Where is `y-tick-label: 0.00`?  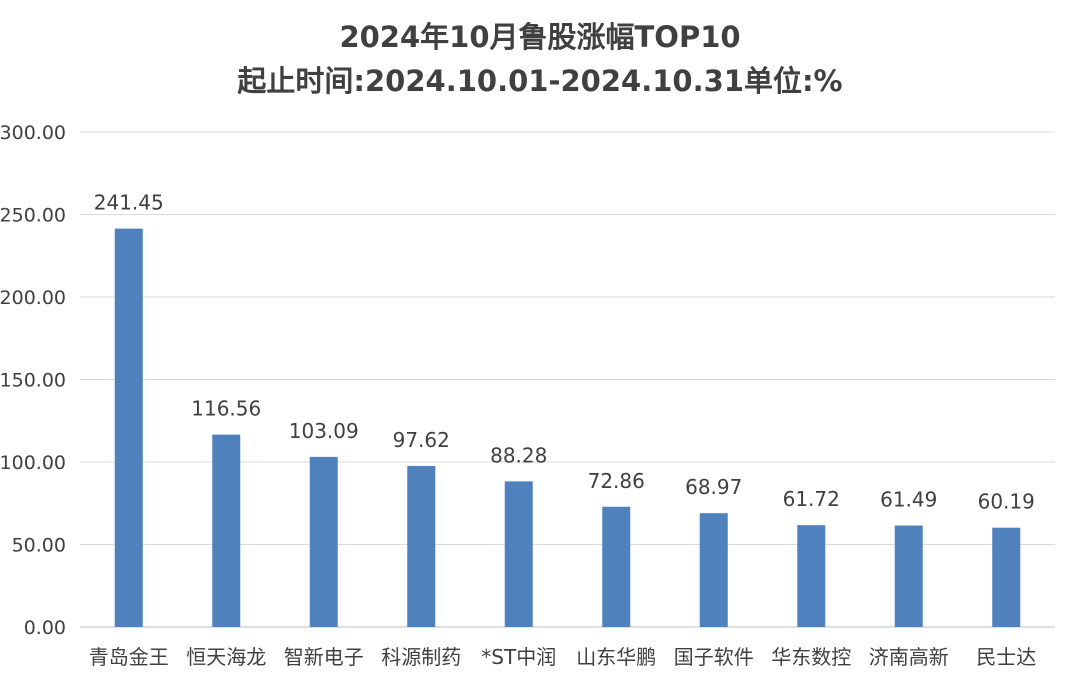 y-tick-label: 0.00 is located at coordinates (45, 628).